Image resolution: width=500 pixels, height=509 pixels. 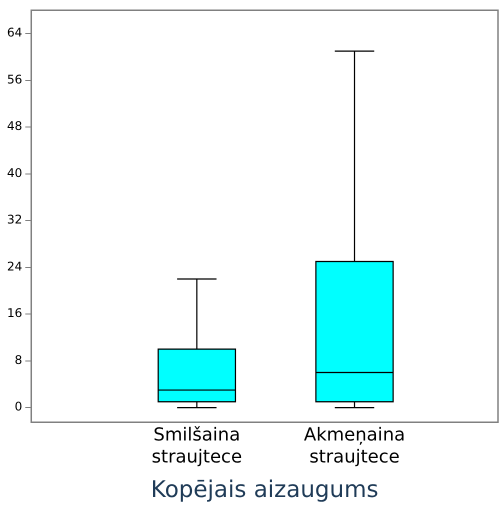 What do you see at coordinates (14, 173) in the screenshot?
I see `y-tick-label: 40` at bounding box center [14, 173].